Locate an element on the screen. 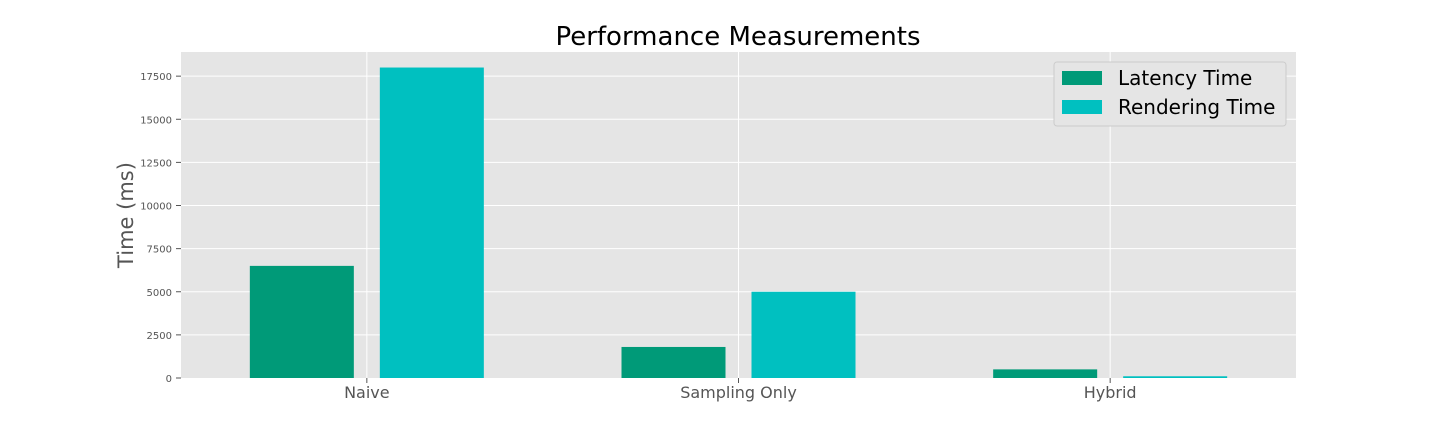 The image size is (1440, 432). legend-box is located at coordinates (1170, 94).